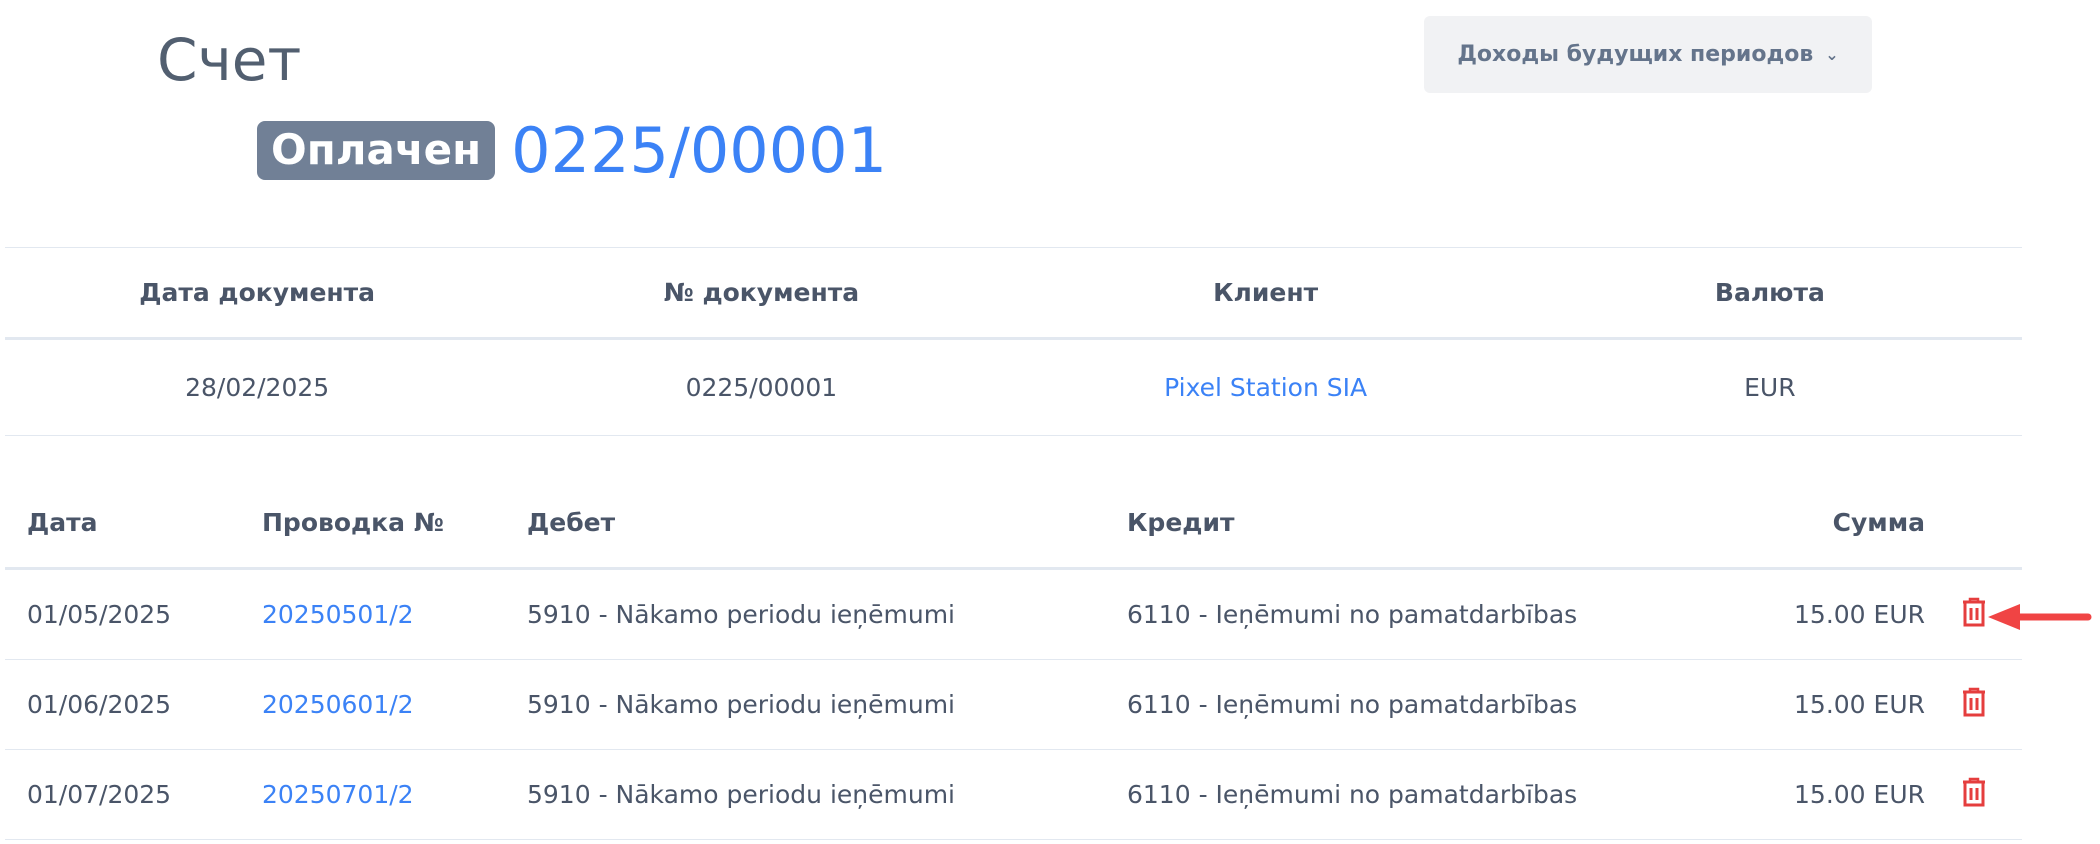 The height and width of the screenshot is (844, 2100). Describe the element at coordinates (1769, 292) in the screenshot. I see `header-currency: Валюта` at that location.